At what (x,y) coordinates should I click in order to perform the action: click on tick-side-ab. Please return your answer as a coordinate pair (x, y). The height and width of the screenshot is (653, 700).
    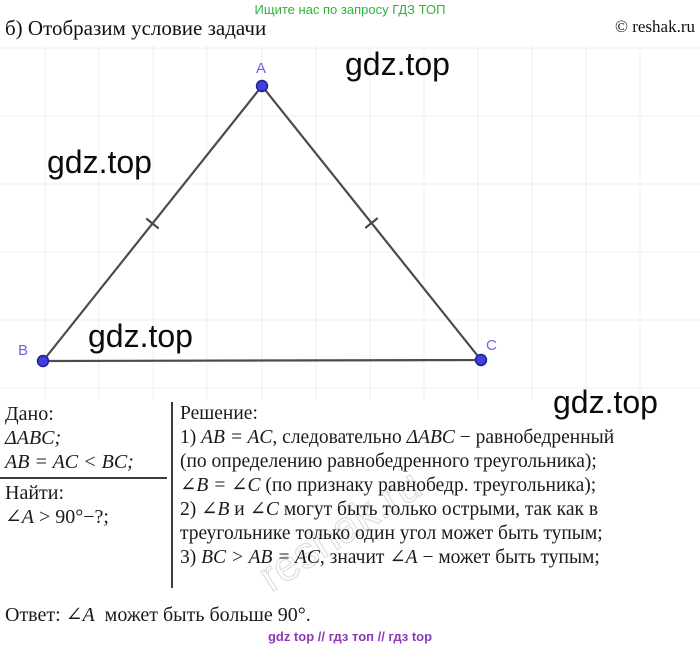
    Looking at the image, I should click on (152, 223).